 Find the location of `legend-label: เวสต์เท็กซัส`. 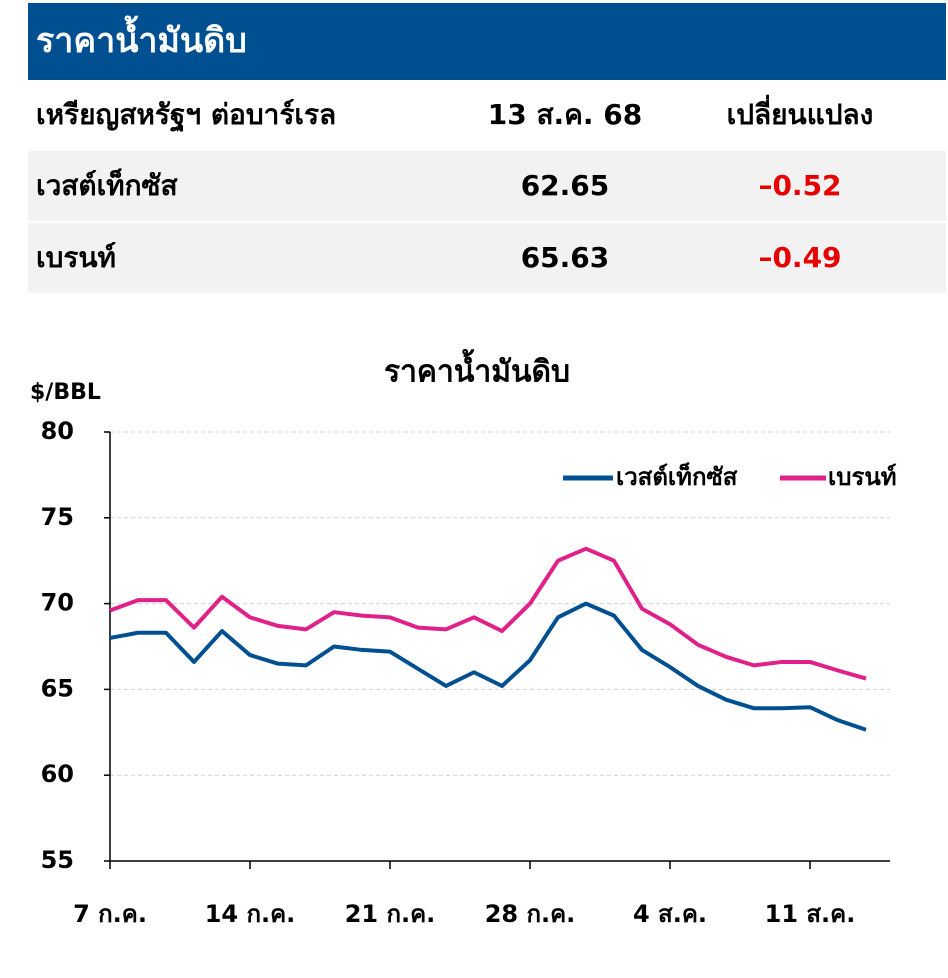

legend-label: เวสต์เท็กซัส is located at coordinates (677, 476).